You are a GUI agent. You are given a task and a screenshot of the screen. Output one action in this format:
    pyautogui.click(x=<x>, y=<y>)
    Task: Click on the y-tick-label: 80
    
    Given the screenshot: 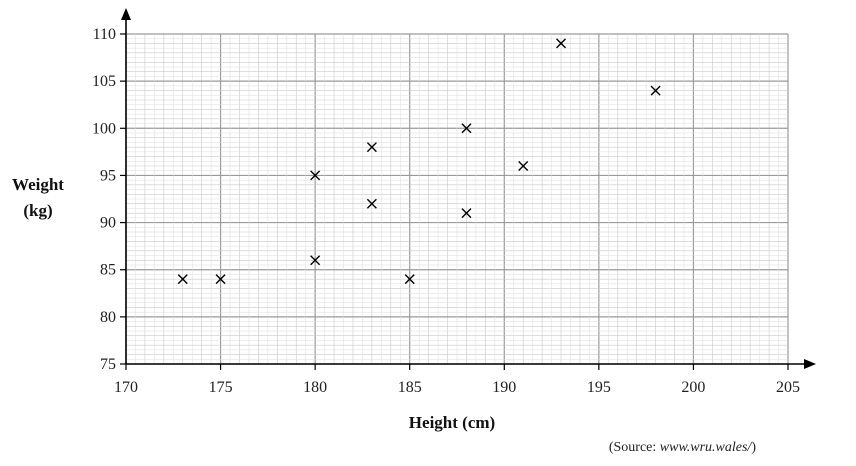 What is the action you would take?
    pyautogui.click(x=108, y=317)
    